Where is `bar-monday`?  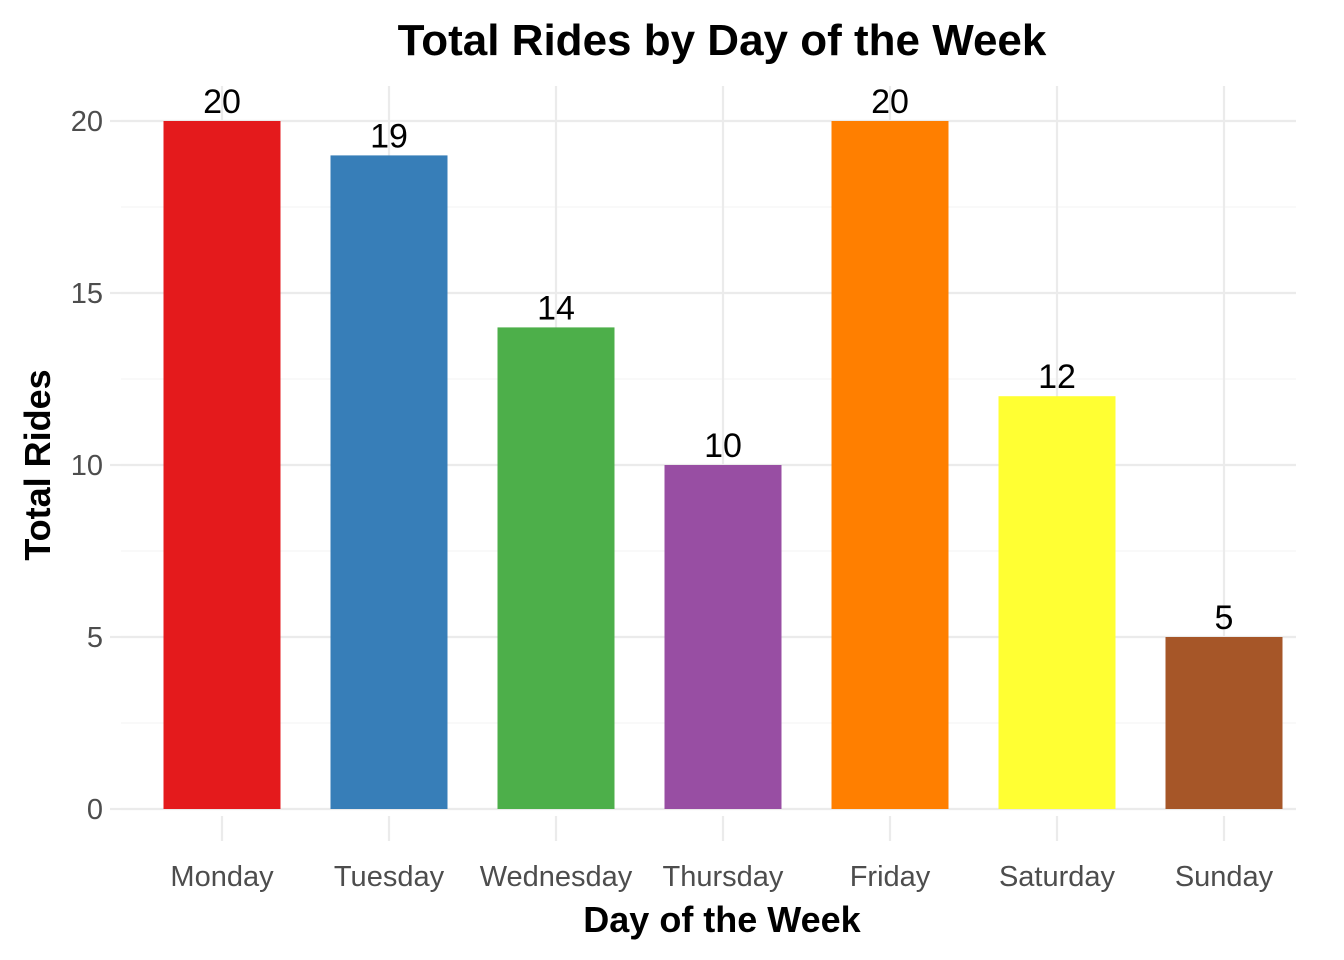
bar-monday is located at coordinates (222, 465).